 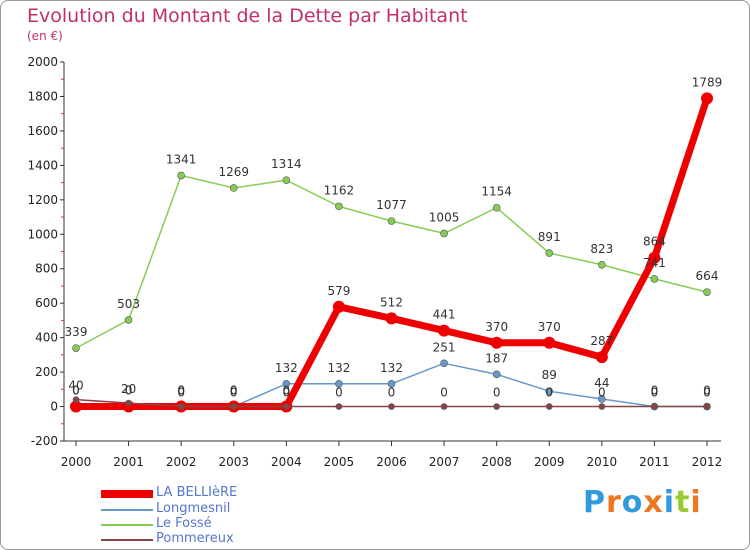 I want to click on data-label: 512, so click(x=391, y=302).